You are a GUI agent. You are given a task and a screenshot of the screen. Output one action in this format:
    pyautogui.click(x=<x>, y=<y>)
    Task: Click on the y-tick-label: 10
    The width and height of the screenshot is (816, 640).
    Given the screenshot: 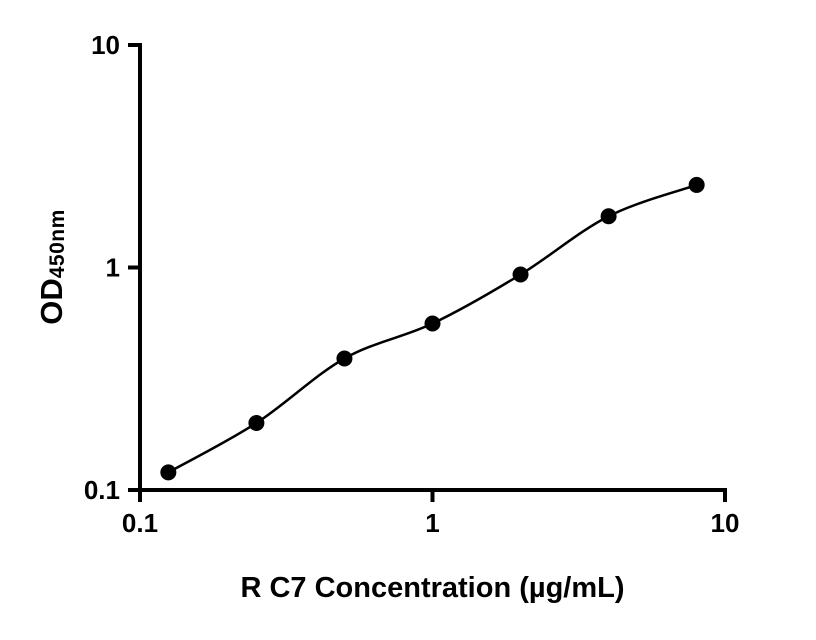 What is the action you would take?
    pyautogui.click(x=105, y=45)
    